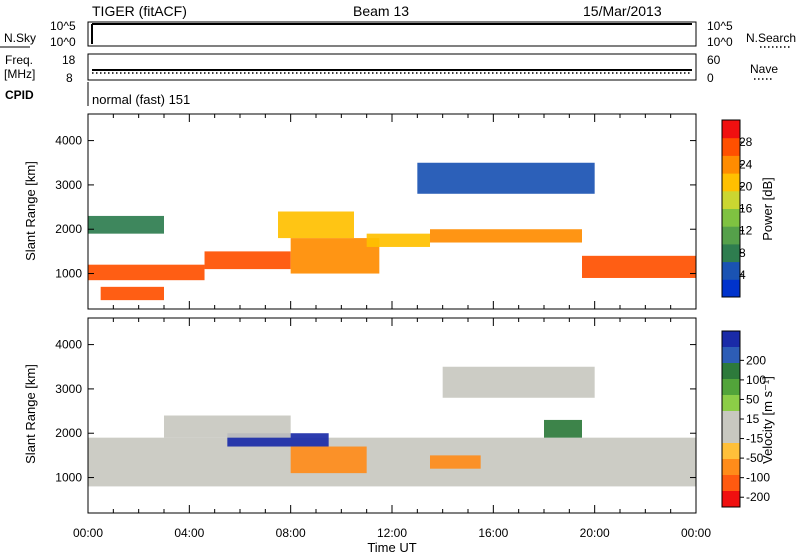 Image resolution: width=800 pixels, height=554 pixels. I want to click on x-tick-label: 08:00, so click(291, 533).